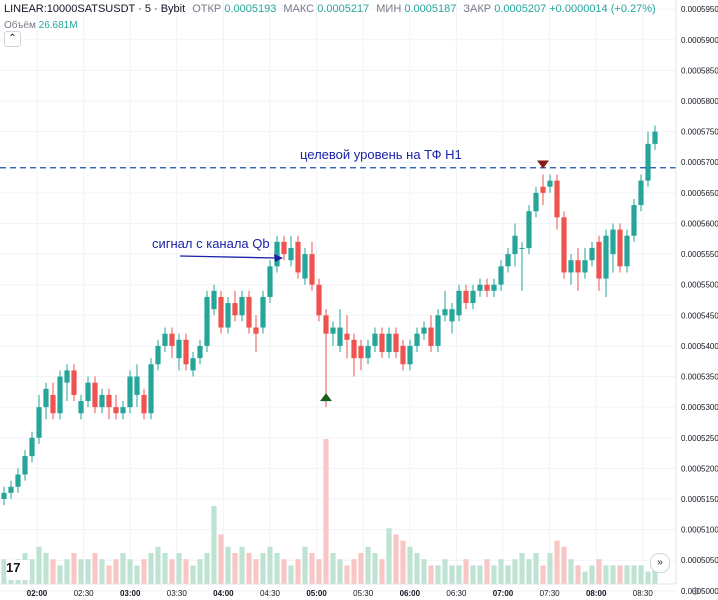  Describe the element at coordinates (596, 593) in the screenshot. I see `time-tick-label: 08:00` at that location.